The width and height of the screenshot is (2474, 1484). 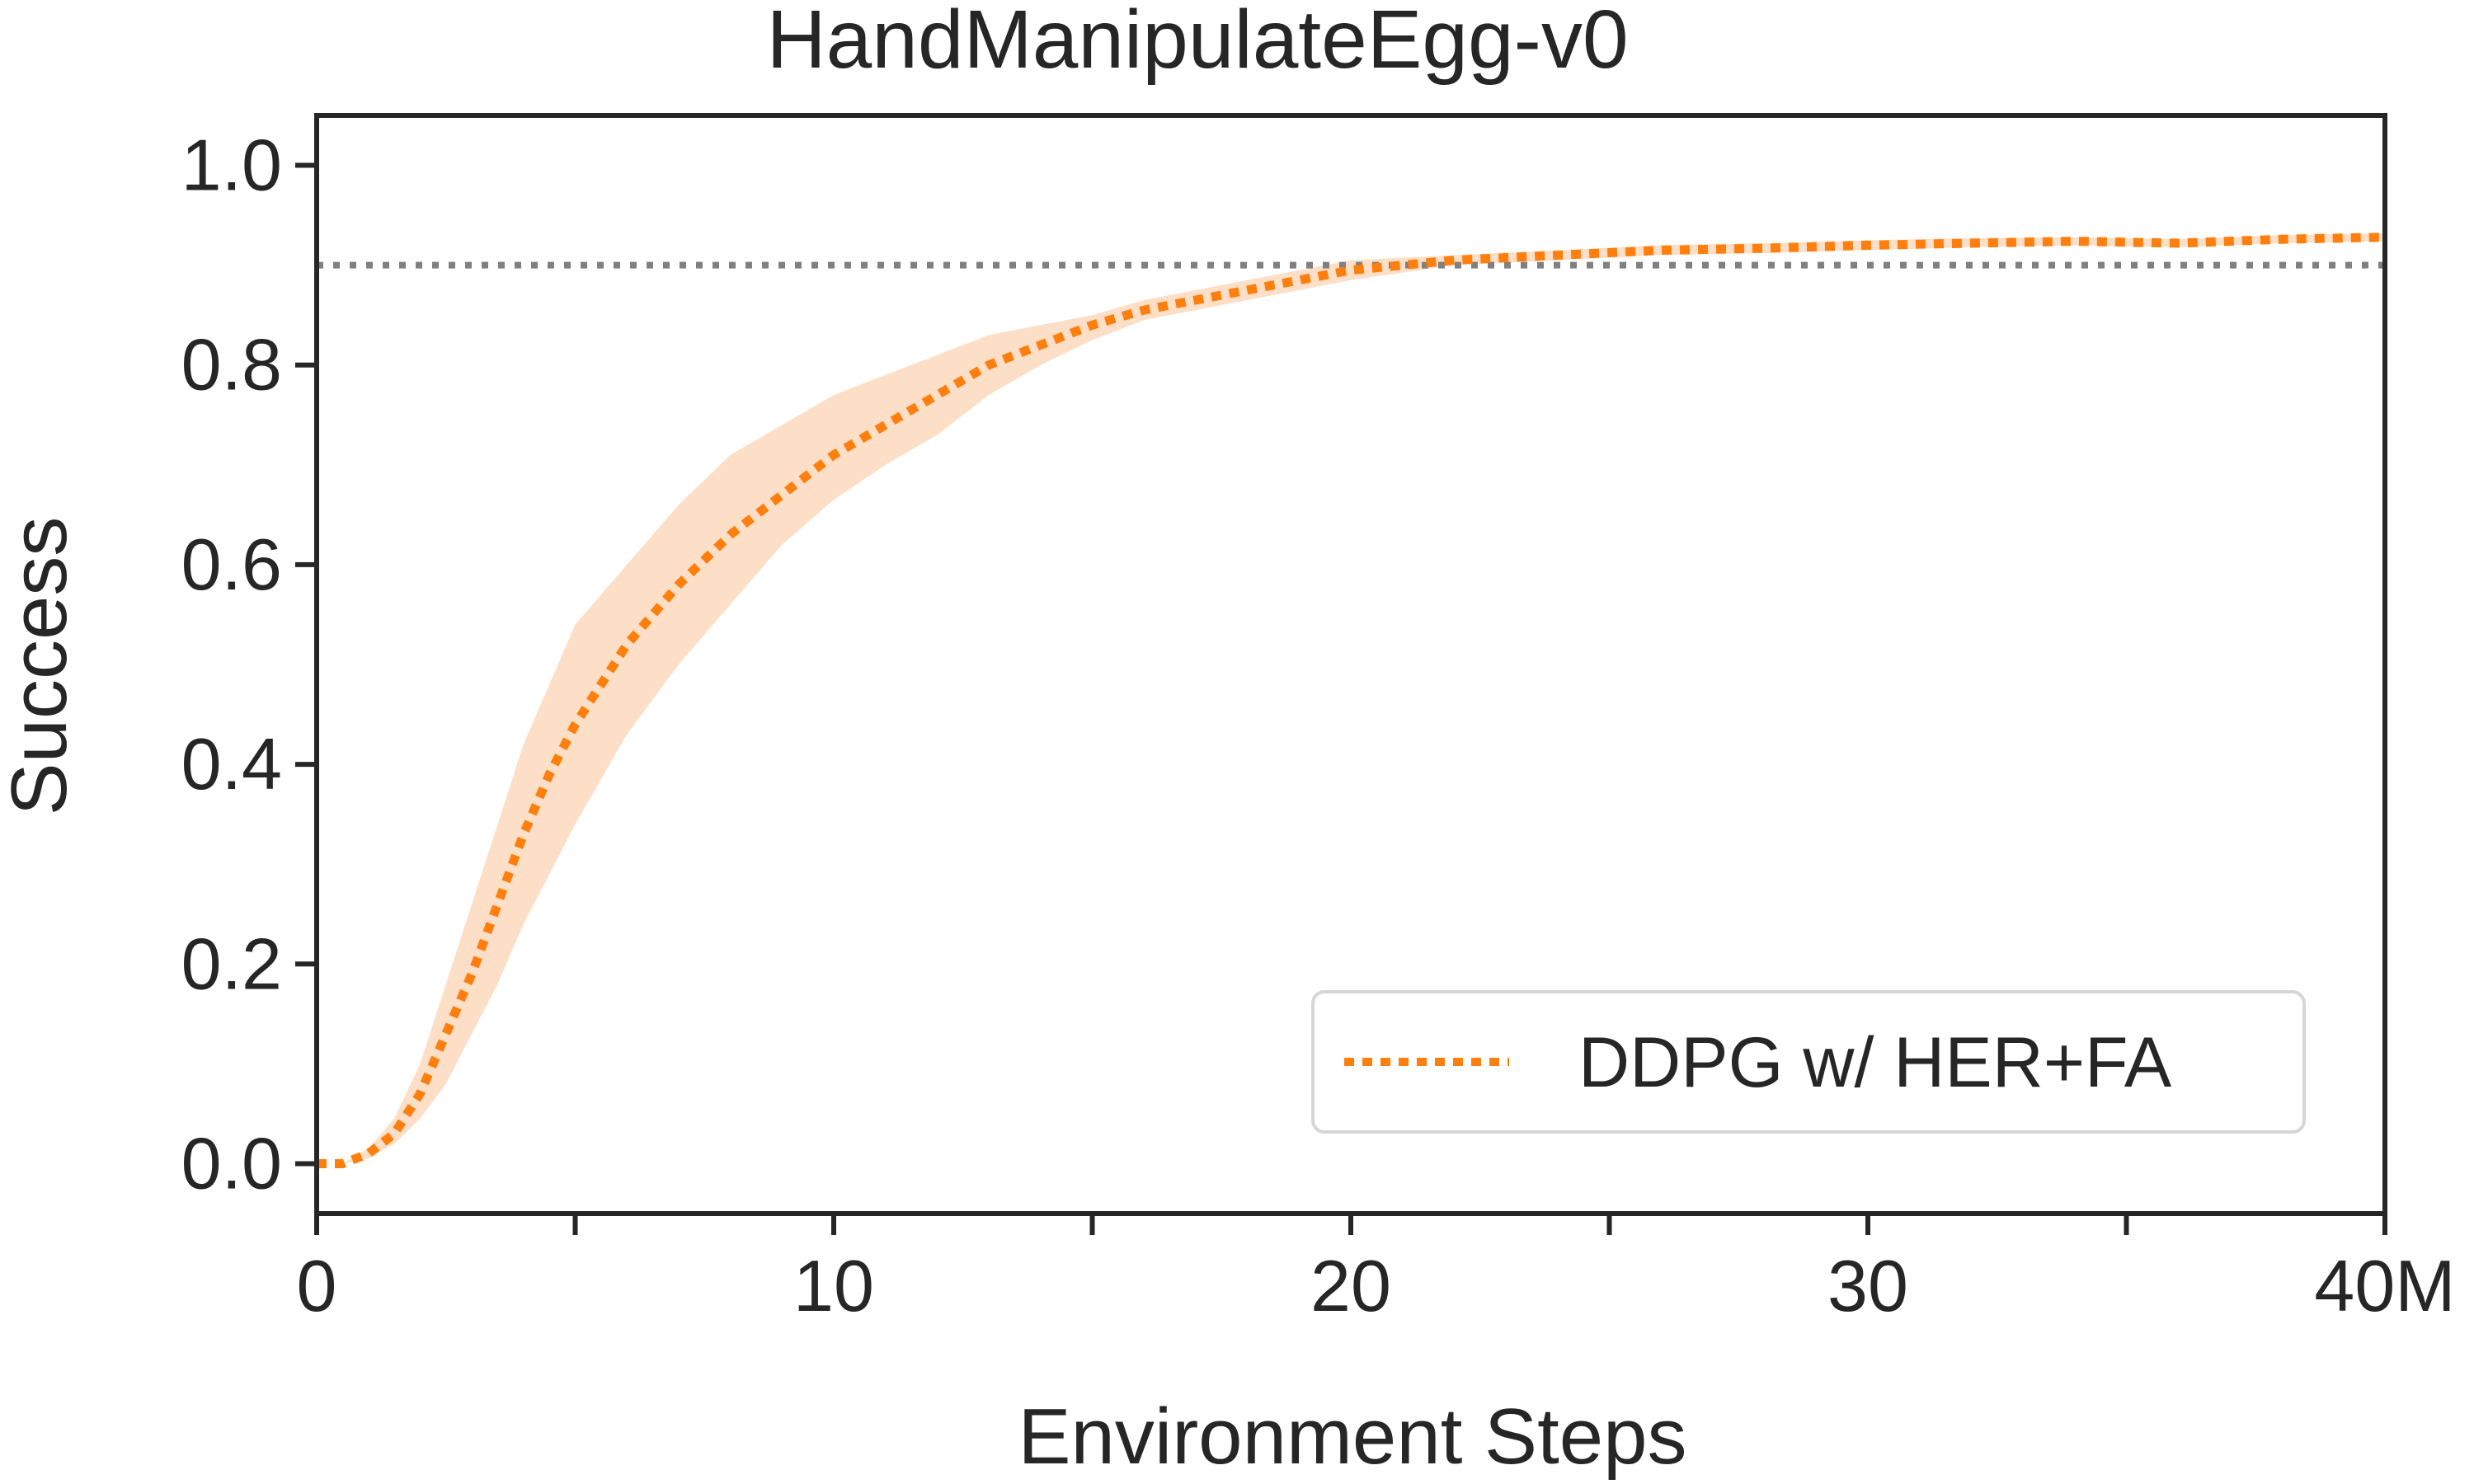 I want to click on y-tick-label: 0.2, so click(x=231, y=963).